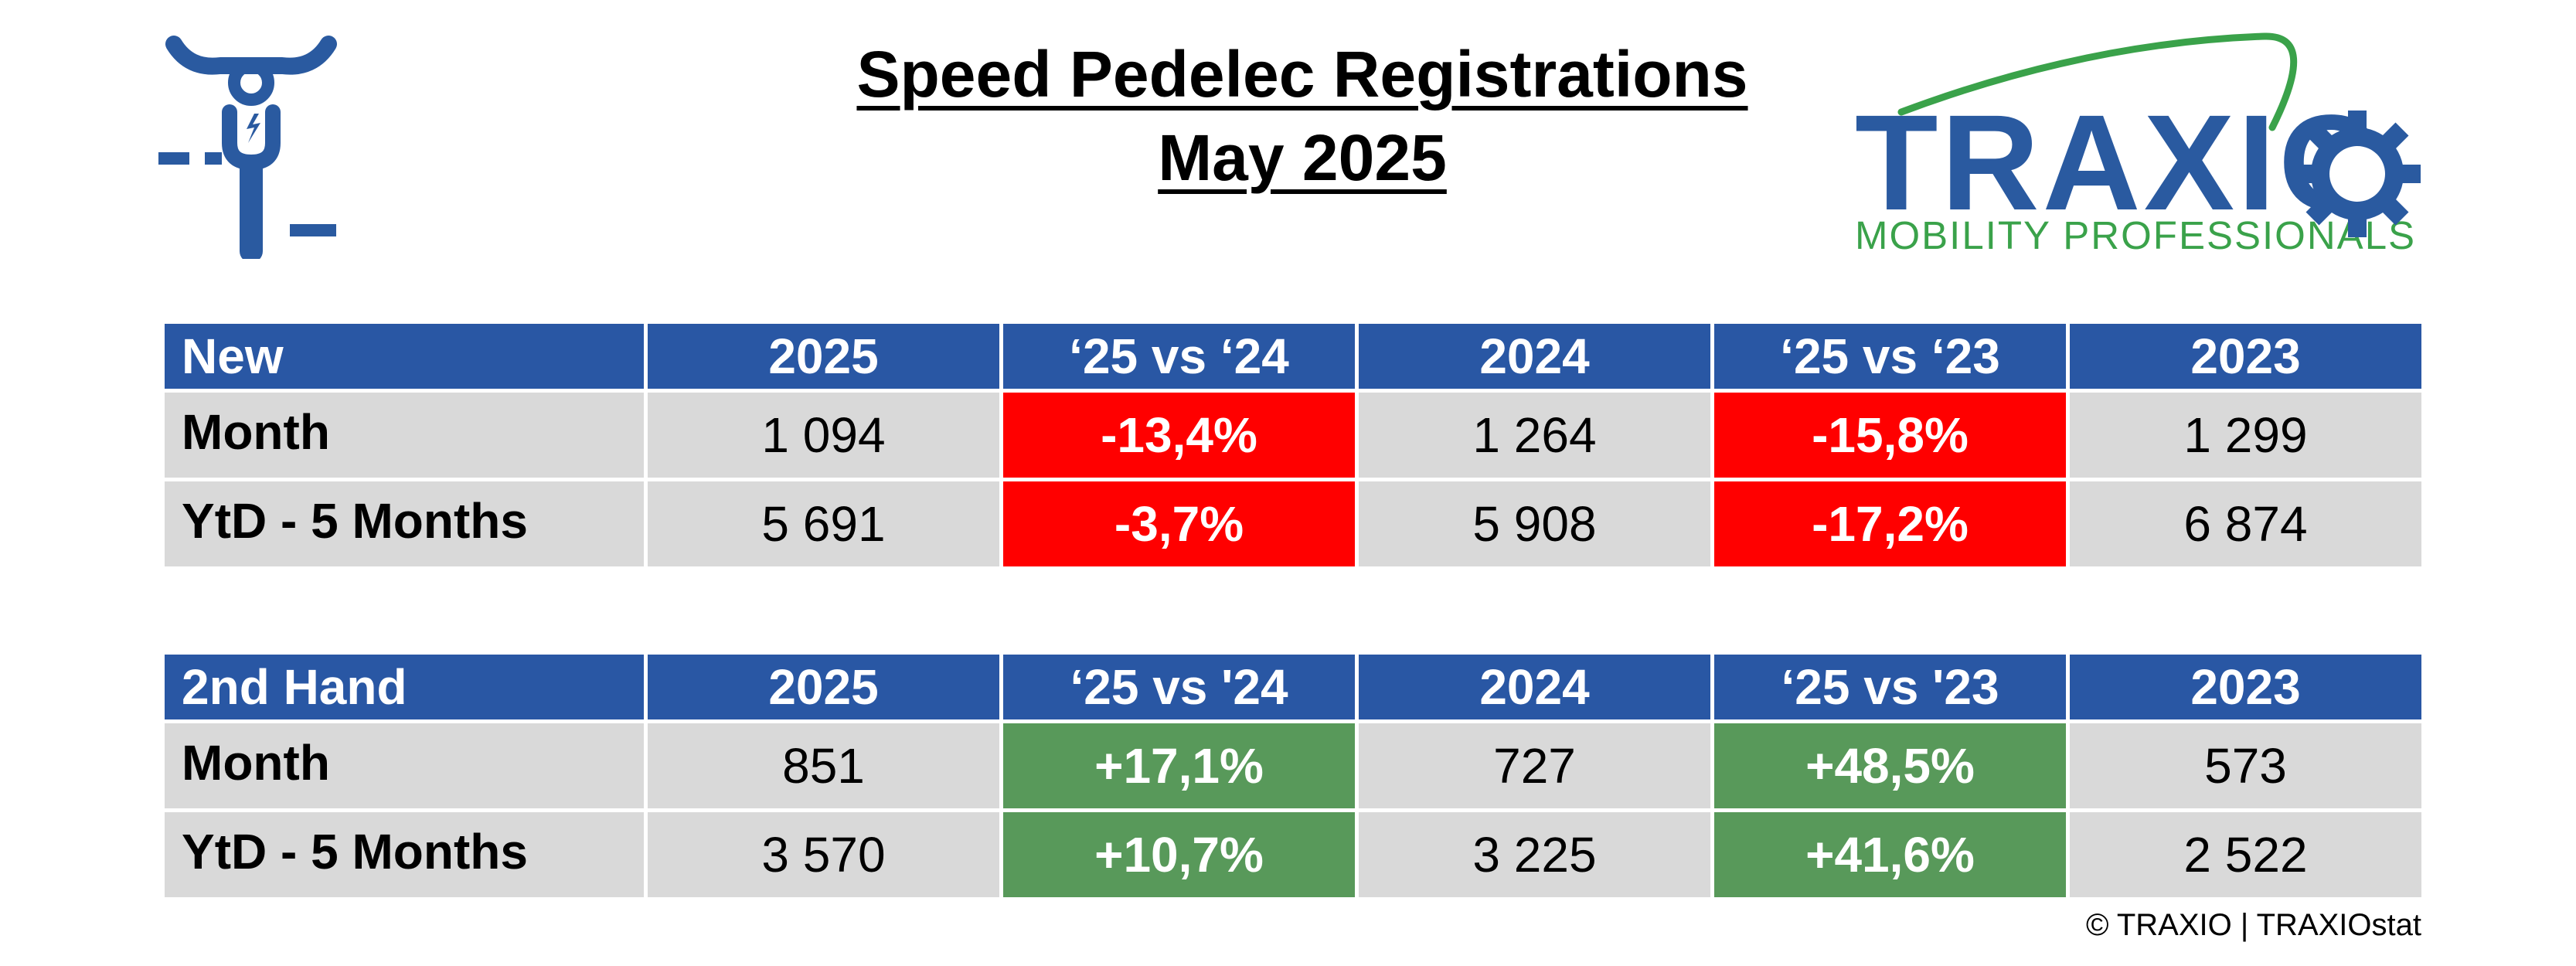  I want to click on header-category: 2nd Hand, so click(404, 687).